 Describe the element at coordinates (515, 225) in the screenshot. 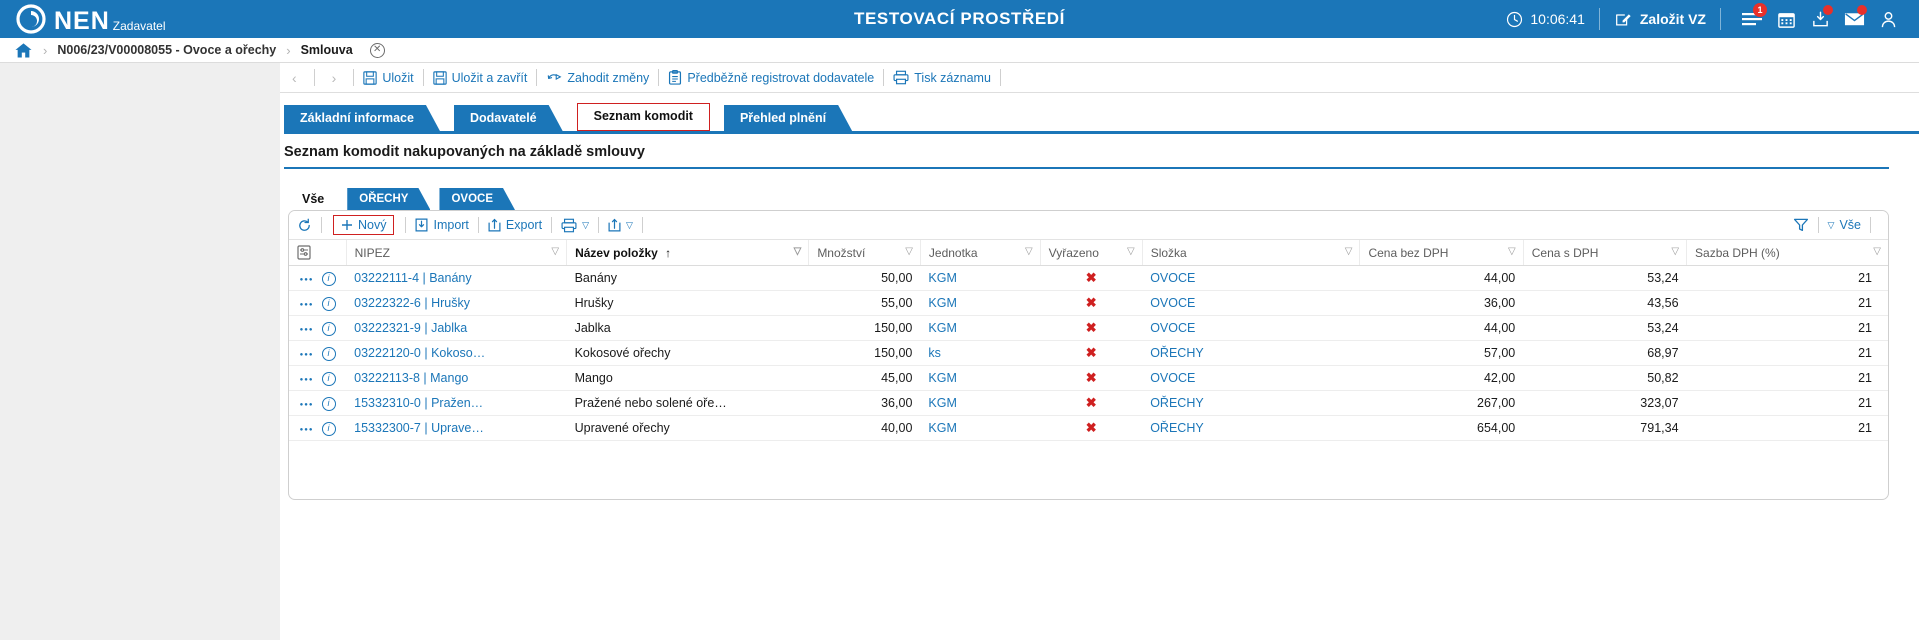

I see `export-button: Export` at that location.